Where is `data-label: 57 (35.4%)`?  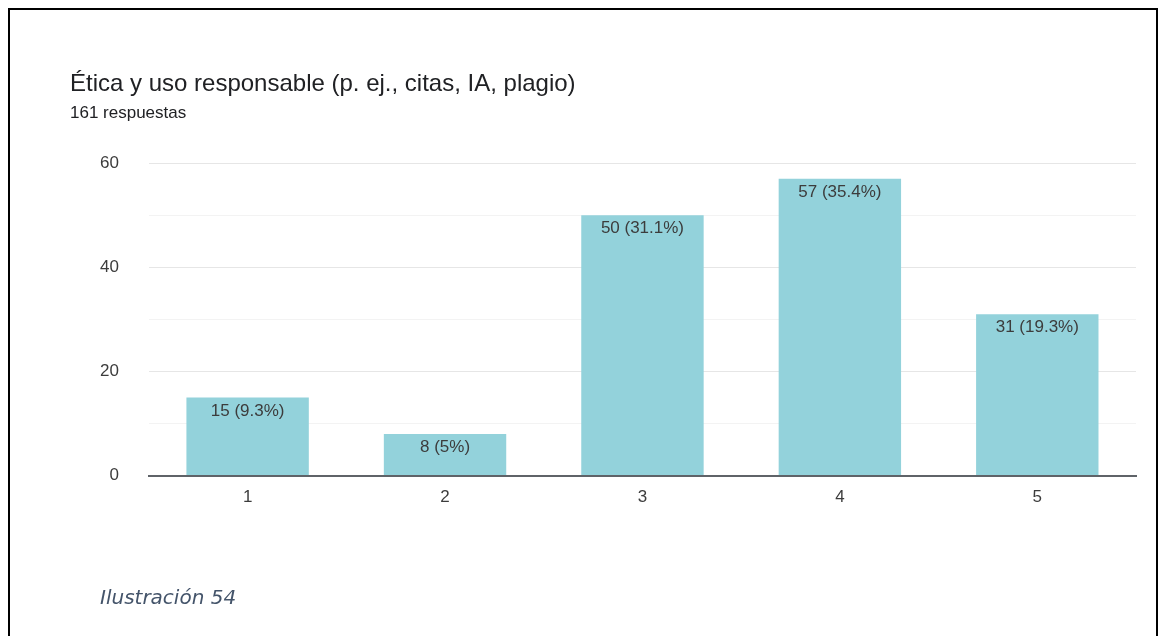 data-label: 57 (35.4%) is located at coordinates (840, 192).